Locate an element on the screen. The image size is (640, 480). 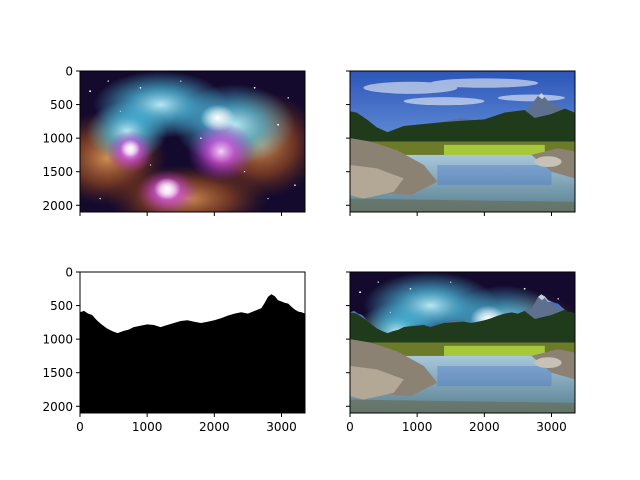
panel-landscape is located at coordinates (461, 143).